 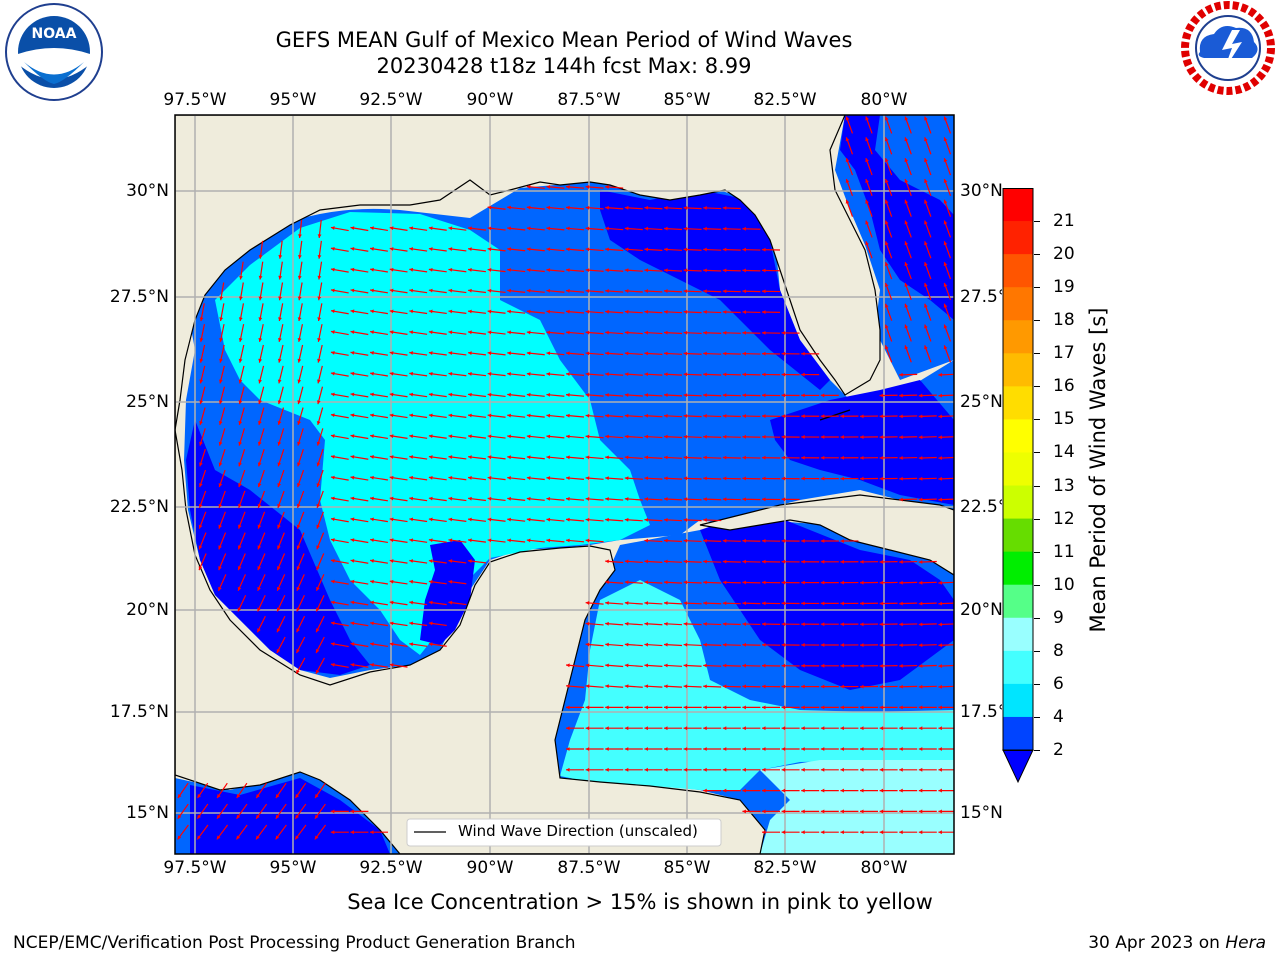 What do you see at coordinates (1064, 584) in the screenshot?
I see `colorbar-tick-label: 10` at bounding box center [1064, 584].